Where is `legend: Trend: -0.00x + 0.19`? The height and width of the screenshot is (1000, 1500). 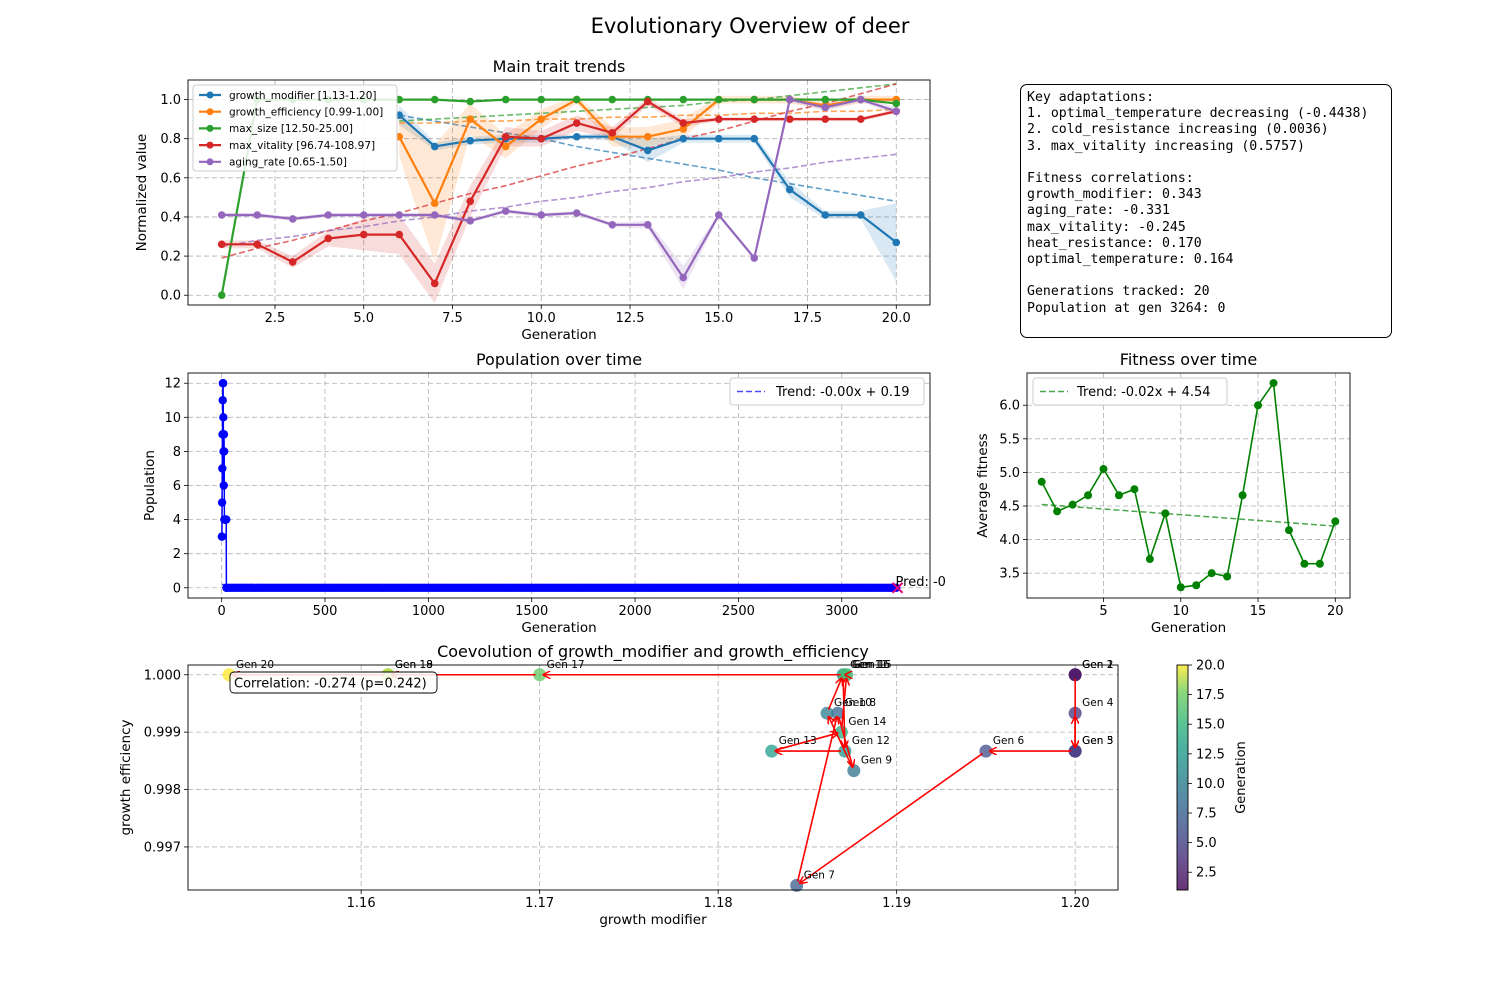
legend: Trend: -0.00x + 0.19 is located at coordinates (827, 391).